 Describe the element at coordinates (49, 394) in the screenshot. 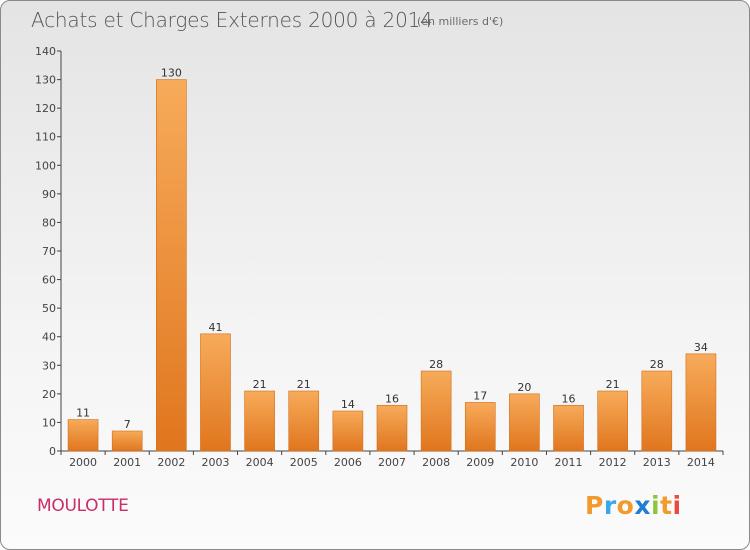

I see `y-tick-label: 20` at that location.